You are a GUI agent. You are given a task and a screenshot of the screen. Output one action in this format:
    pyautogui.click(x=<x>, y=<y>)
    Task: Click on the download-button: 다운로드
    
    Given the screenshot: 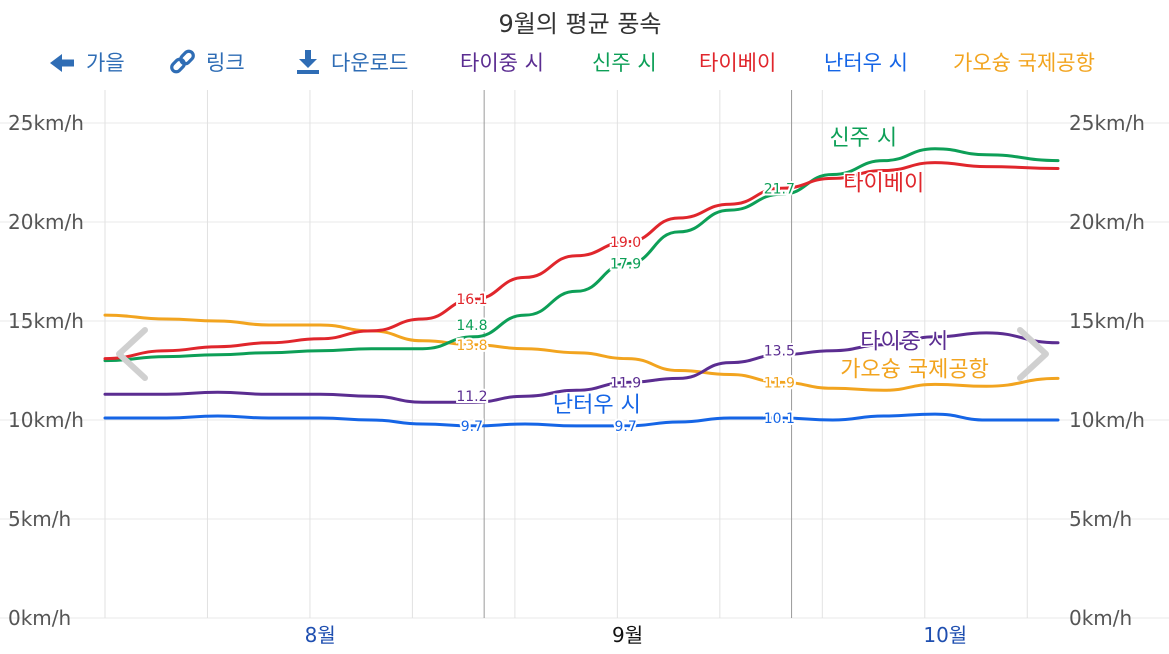 What is the action you would take?
    pyautogui.click(x=352, y=62)
    